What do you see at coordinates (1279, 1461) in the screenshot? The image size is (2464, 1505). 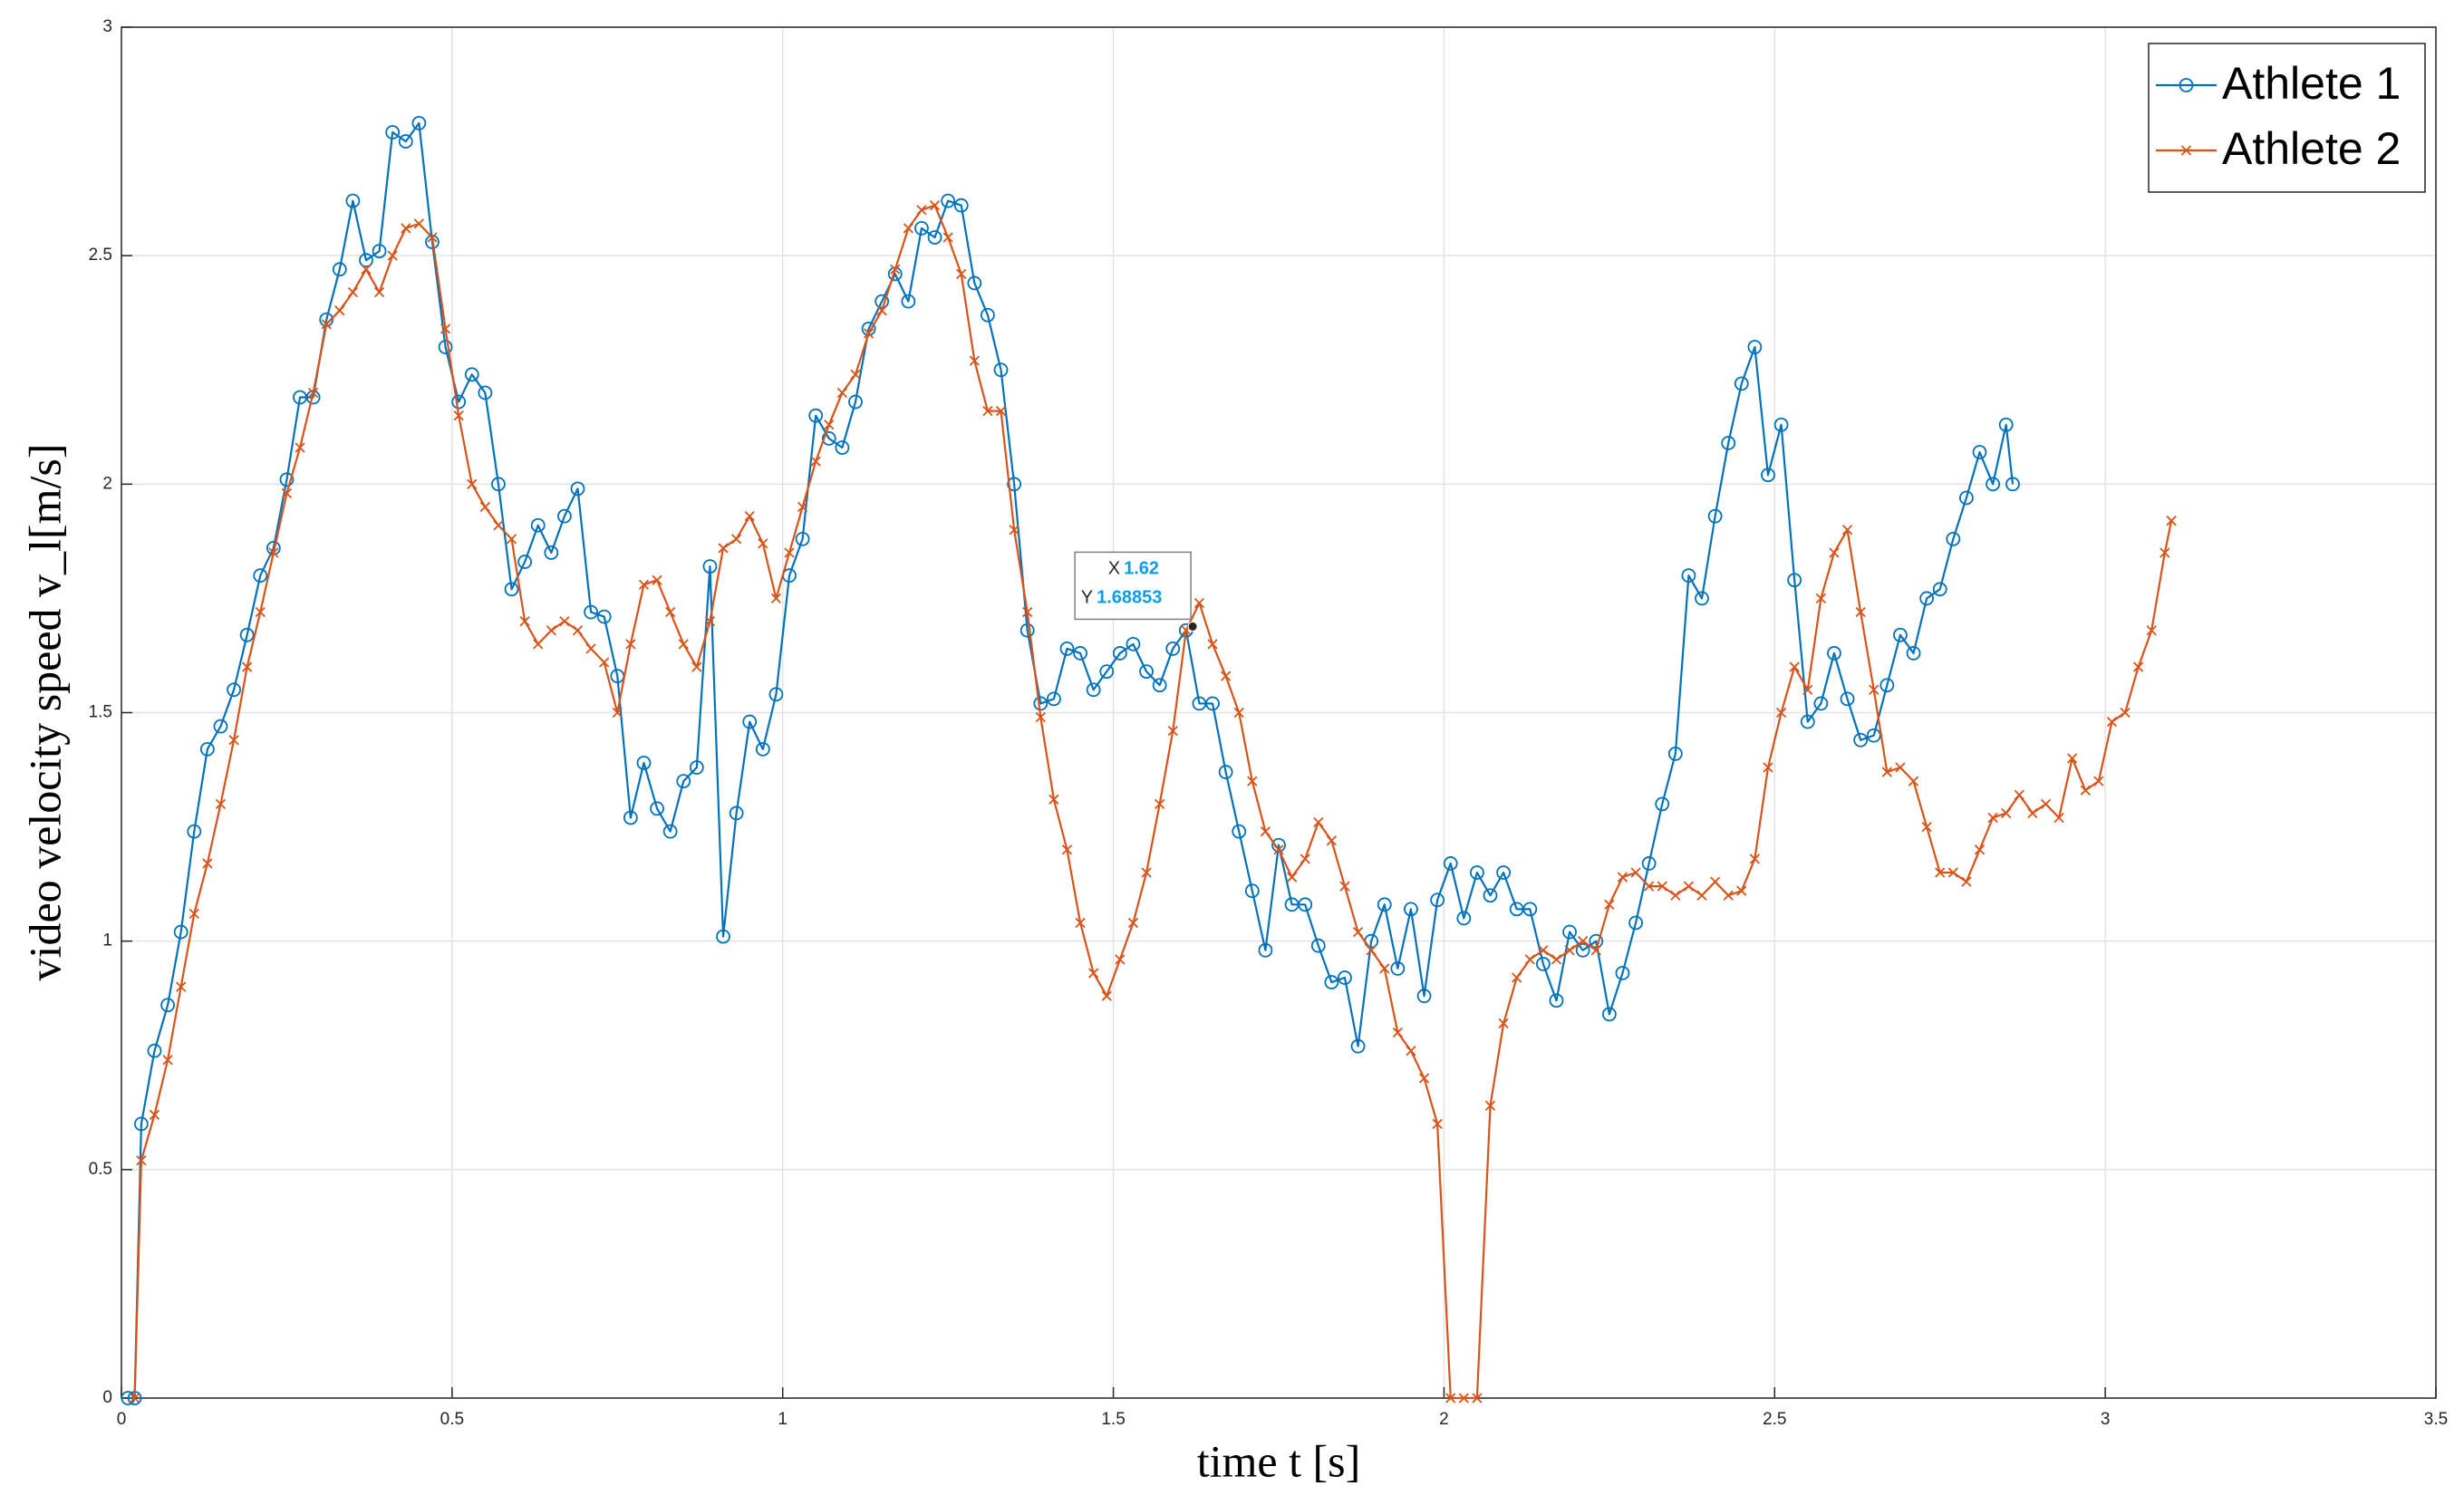 I see `x-axis-label: time t [s]` at bounding box center [1279, 1461].